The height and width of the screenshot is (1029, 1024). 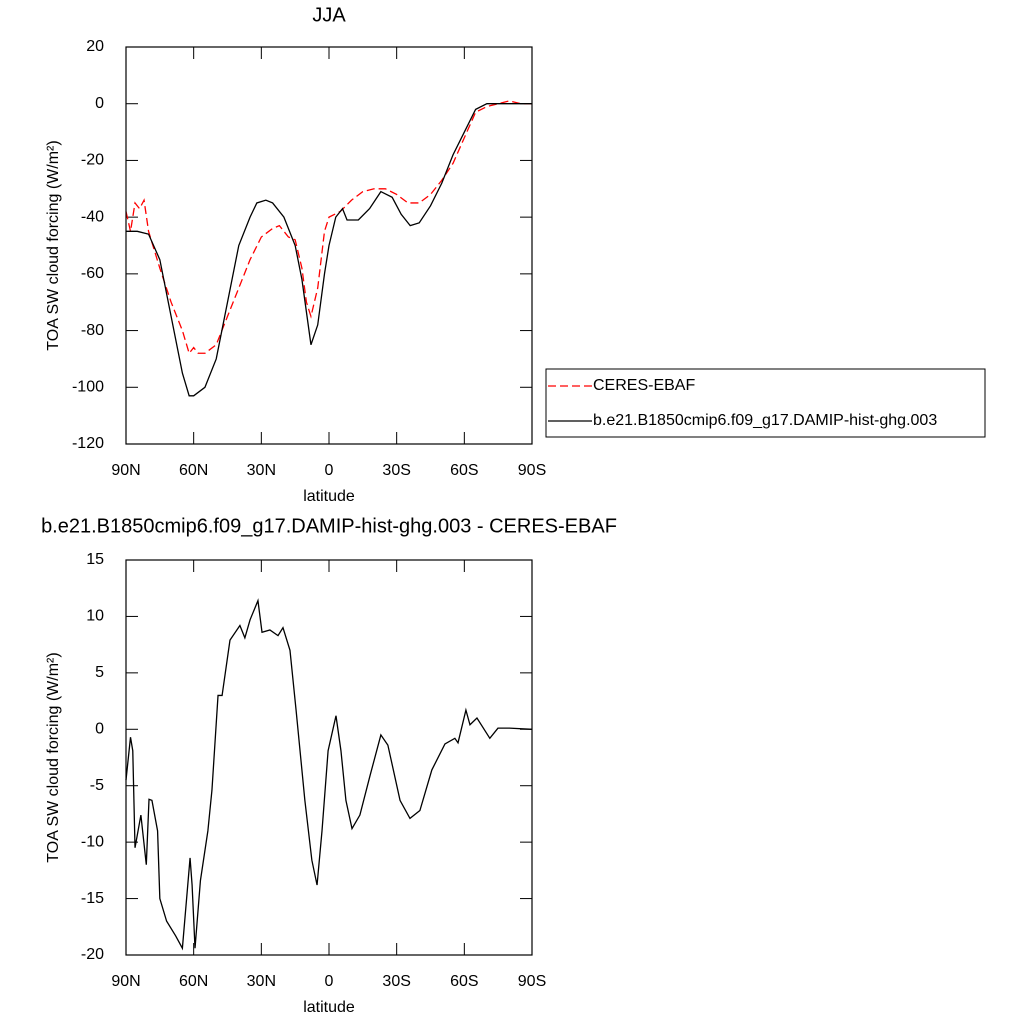 What do you see at coordinates (329, 15) in the screenshot?
I see `chart-title: JJA` at bounding box center [329, 15].